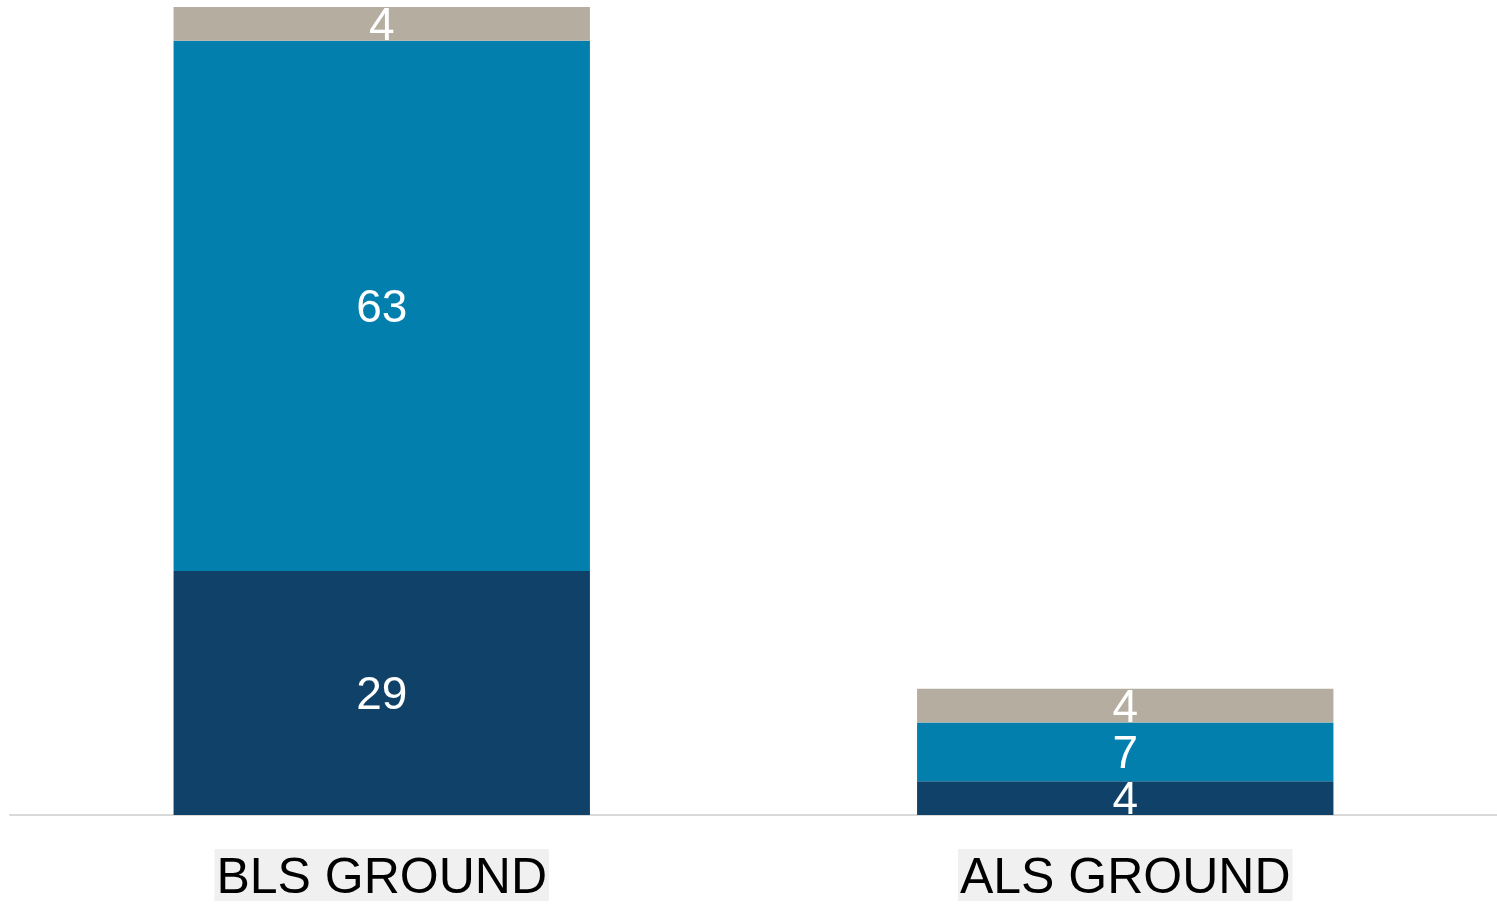 Image resolution: width=1497 pixels, height=906 pixels. I want to click on data-label: 4, so click(381, 25).